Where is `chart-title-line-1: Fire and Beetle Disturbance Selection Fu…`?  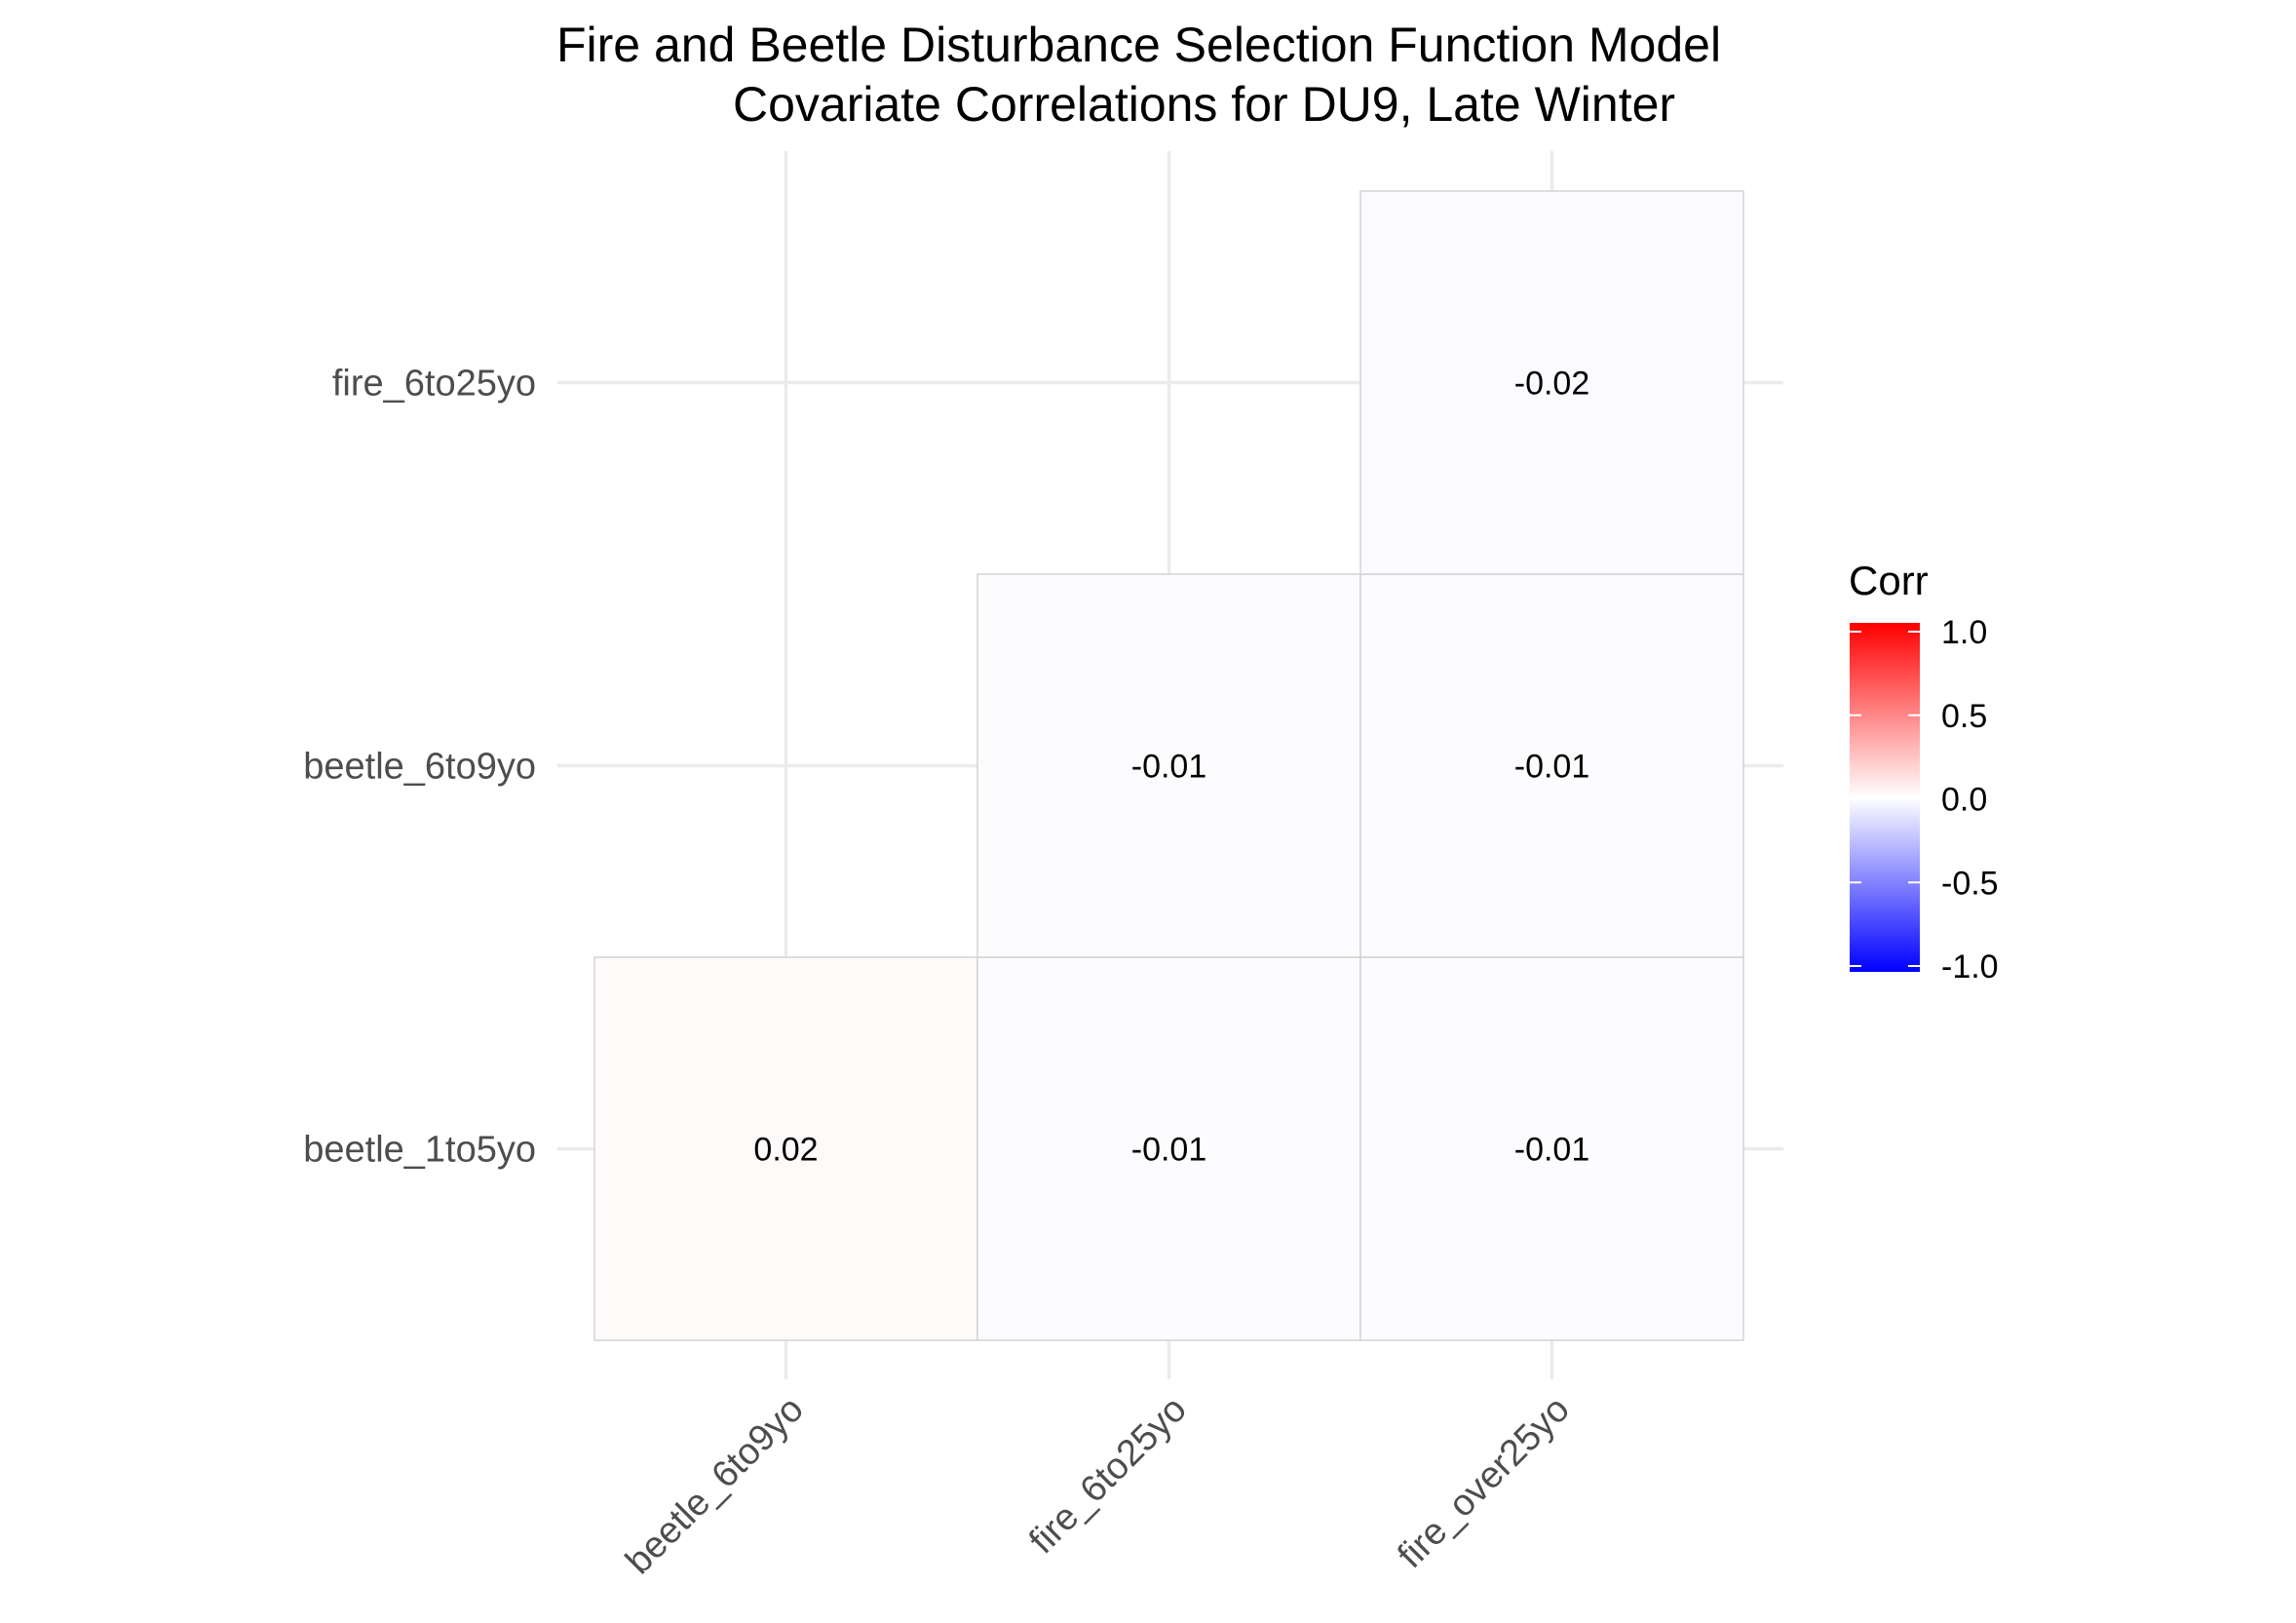
chart-title-line-1: Fire and Beetle Disturbance Selection Fu… is located at coordinates (1138, 45).